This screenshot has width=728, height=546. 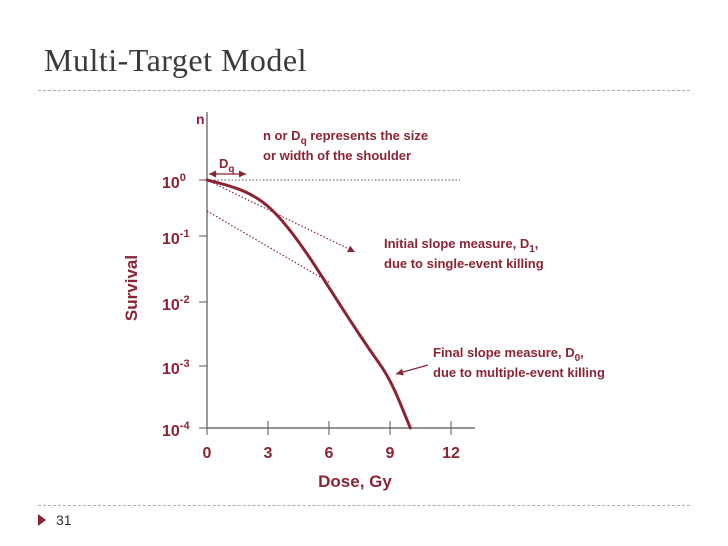 I want to click on x-tick-label: 3, so click(x=268, y=453).